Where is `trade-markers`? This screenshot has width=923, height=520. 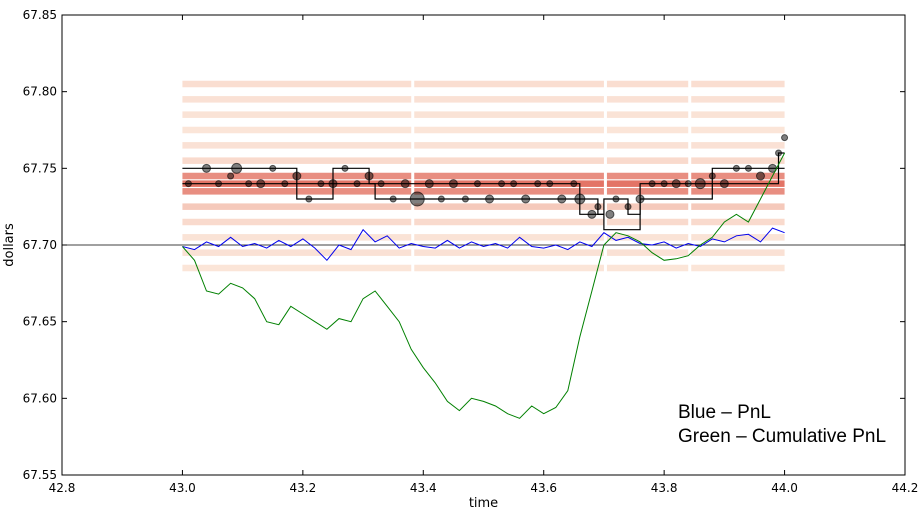 trade-markers is located at coordinates (486, 176).